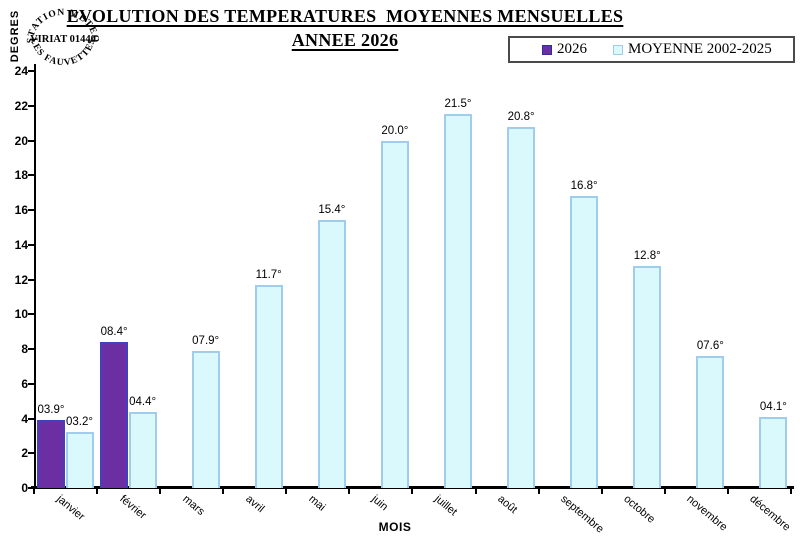 This screenshot has width=800, height=546. What do you see at coordinates (24, 349) in the screenshot?
I see `y-axis-tick-label: 8` at bounding box center [24, 349].